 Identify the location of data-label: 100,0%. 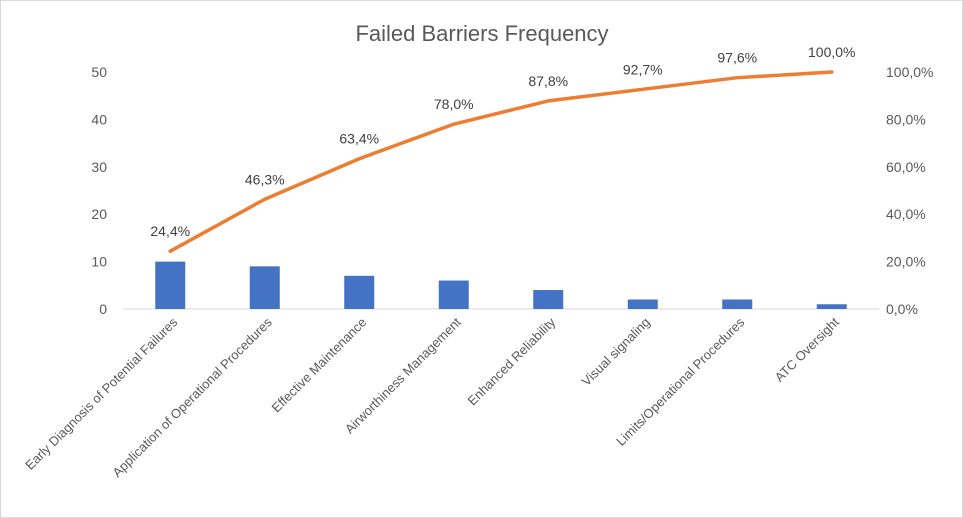
(831, 52).